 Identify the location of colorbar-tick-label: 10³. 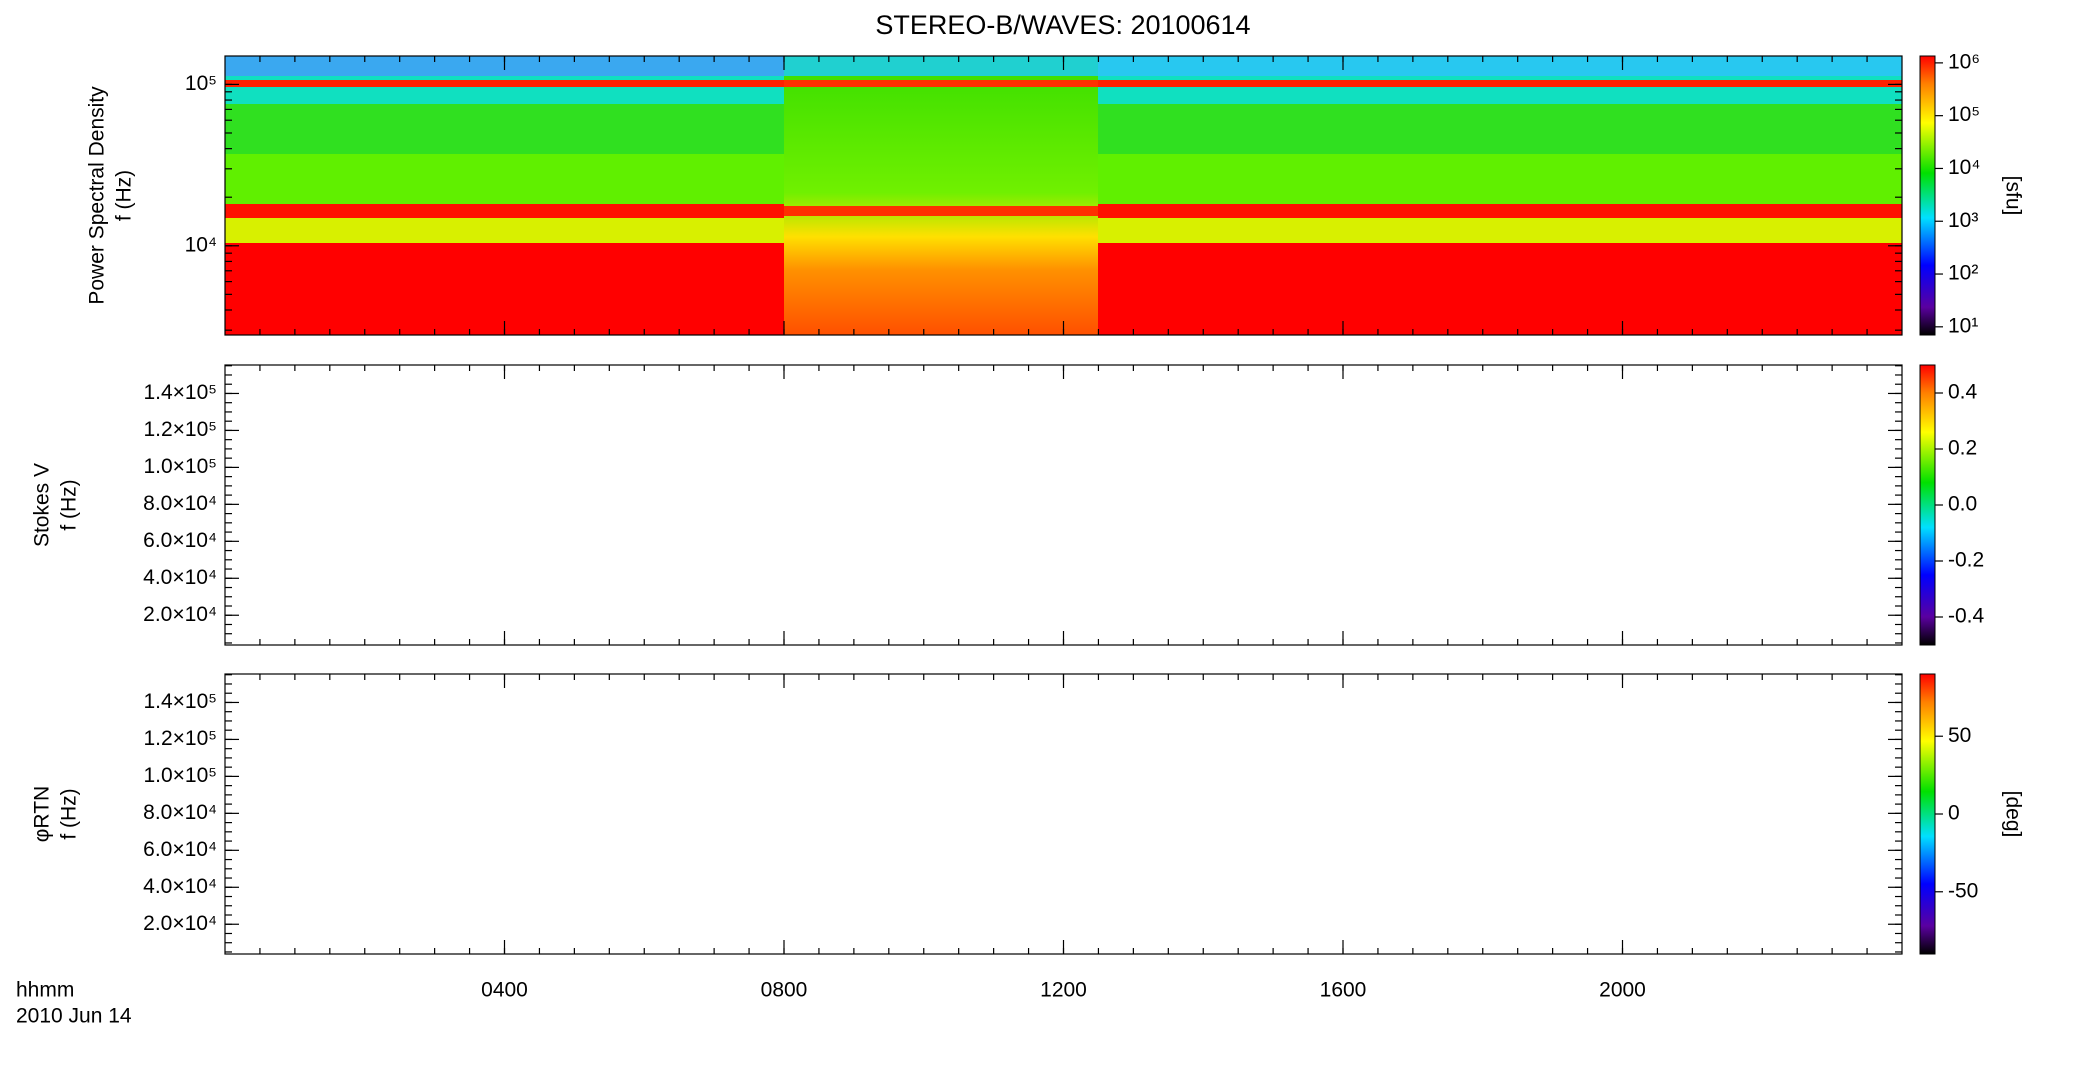
(1963, 220).